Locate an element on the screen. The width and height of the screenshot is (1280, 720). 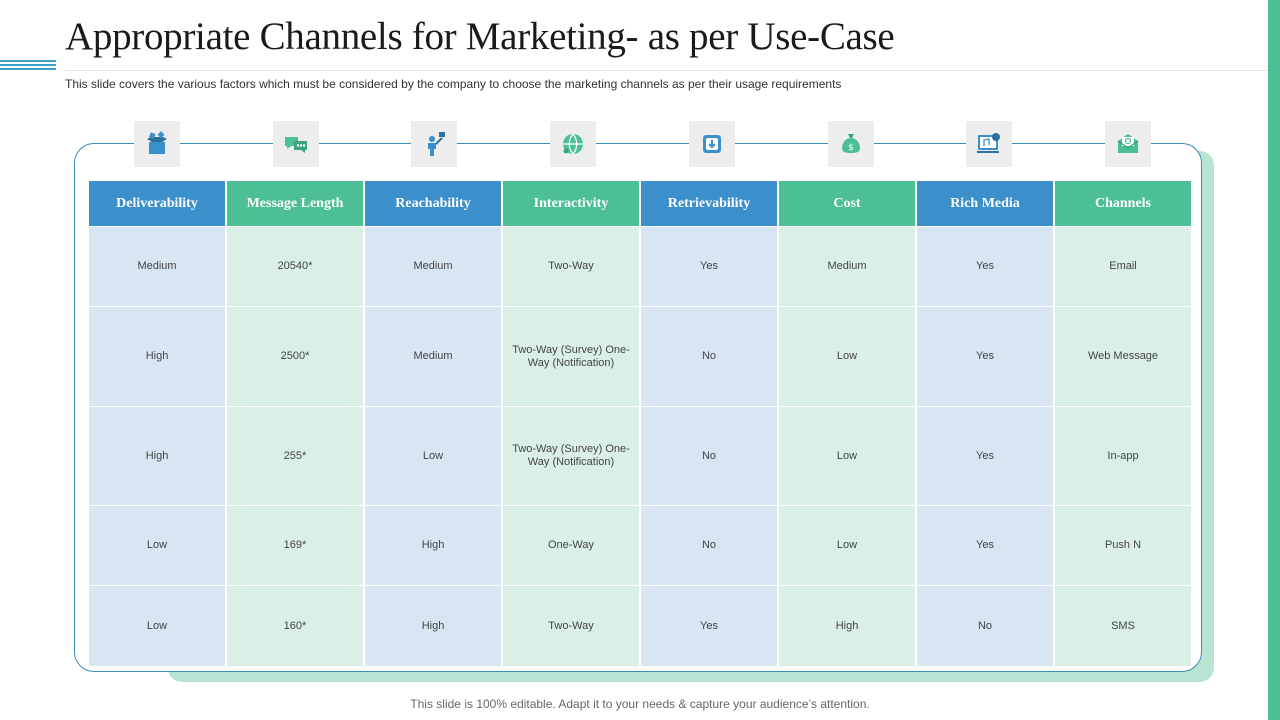
column-header: Deliverability is located at coordinates (157, 203).